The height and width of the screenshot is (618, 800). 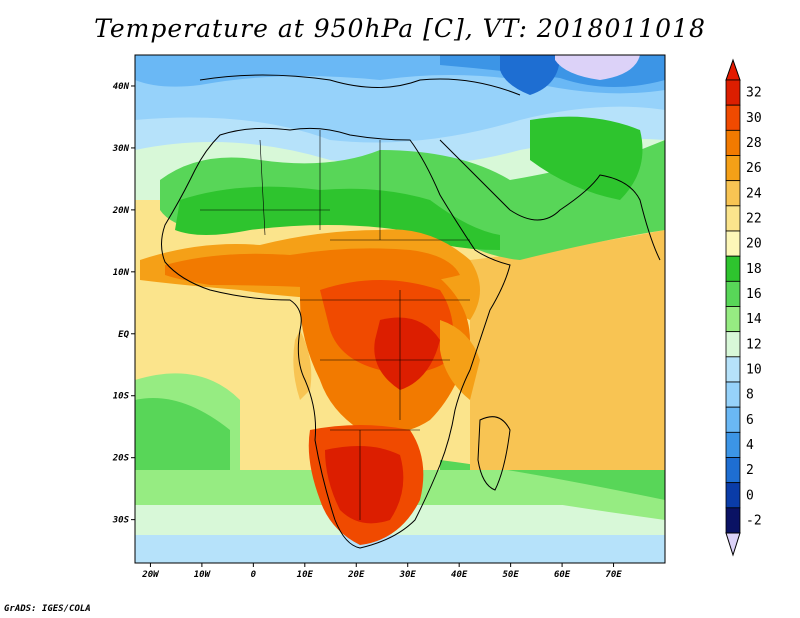 What do you see at coordinates (733, 544) in the screenshot?
I see `colorbar-bottom-arrow` at bounding box center [733, 544].